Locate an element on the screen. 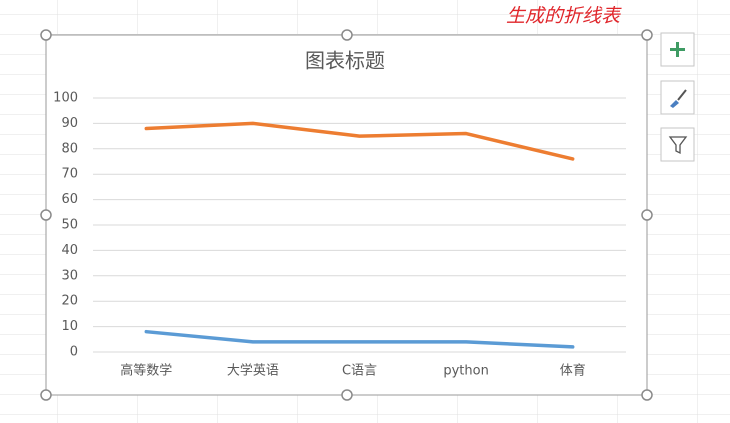 Image resolution: width=730 pixels, height=423 pixels. annotation: 生成的折线表 is located at coordinates (564, 16).